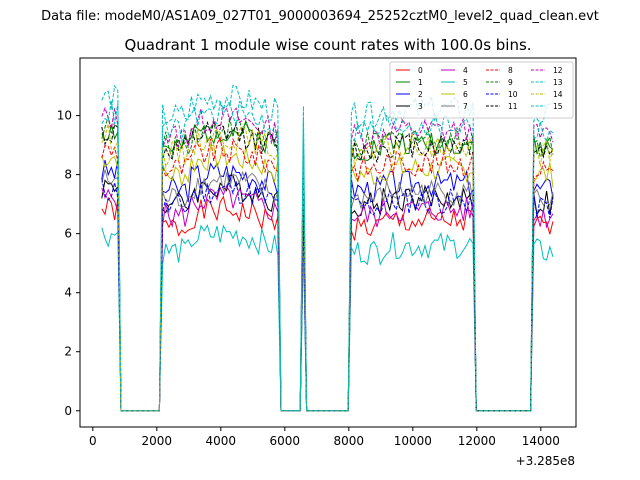 This screenshot has width=640, height=480. I want to click on legend-label-0: 0, so click(420, 70).